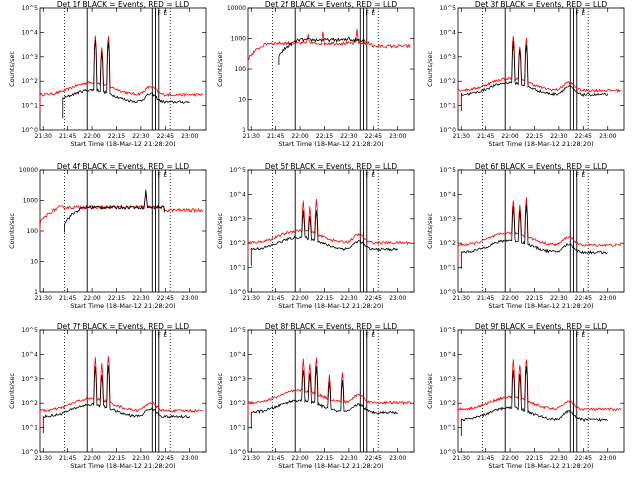 The image size is (640, 480). What do you see at coordinates (331, 326) in the screenshot?
I see `panel-title: Det 8f BLACK = Events, RED = LLD` at bounding box center [331, 326].